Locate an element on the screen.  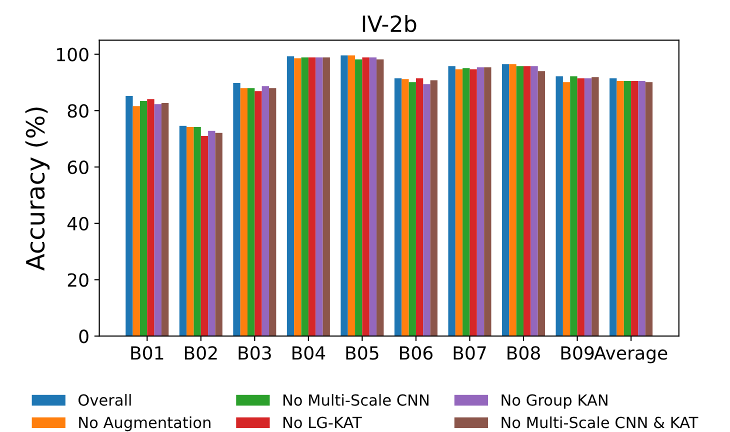
x-tick-label: B03 is located at coordinates (254, 353).